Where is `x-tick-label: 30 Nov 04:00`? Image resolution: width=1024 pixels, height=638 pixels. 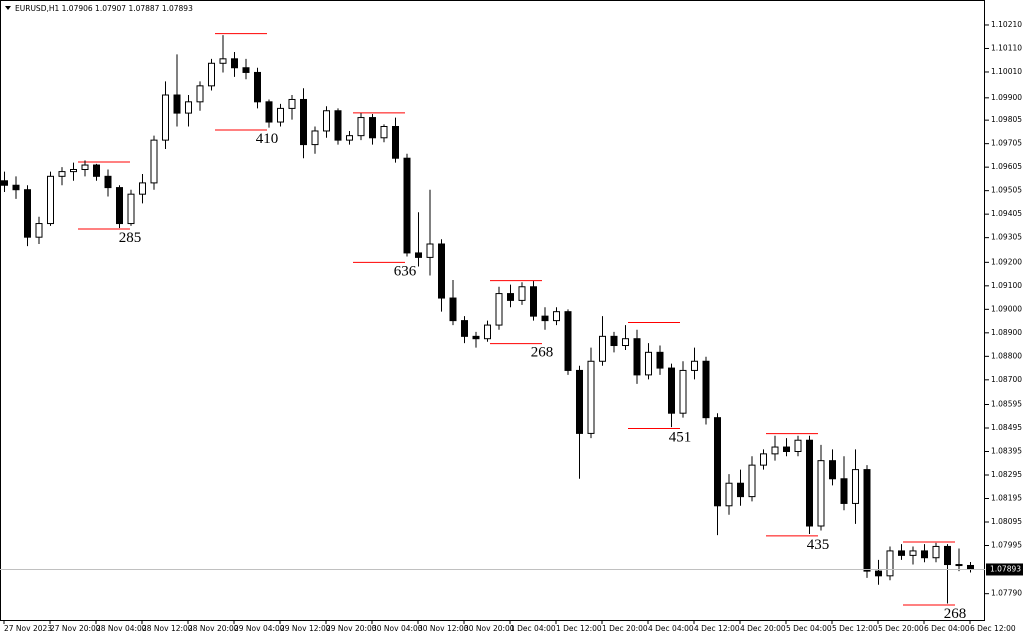
x-tick-label: 30 Nov 04:00 is located at coordinates (397, 628).